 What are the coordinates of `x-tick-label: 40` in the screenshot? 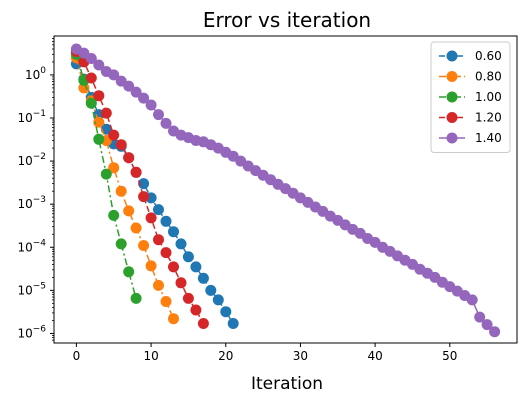 It's located at (374, 356).